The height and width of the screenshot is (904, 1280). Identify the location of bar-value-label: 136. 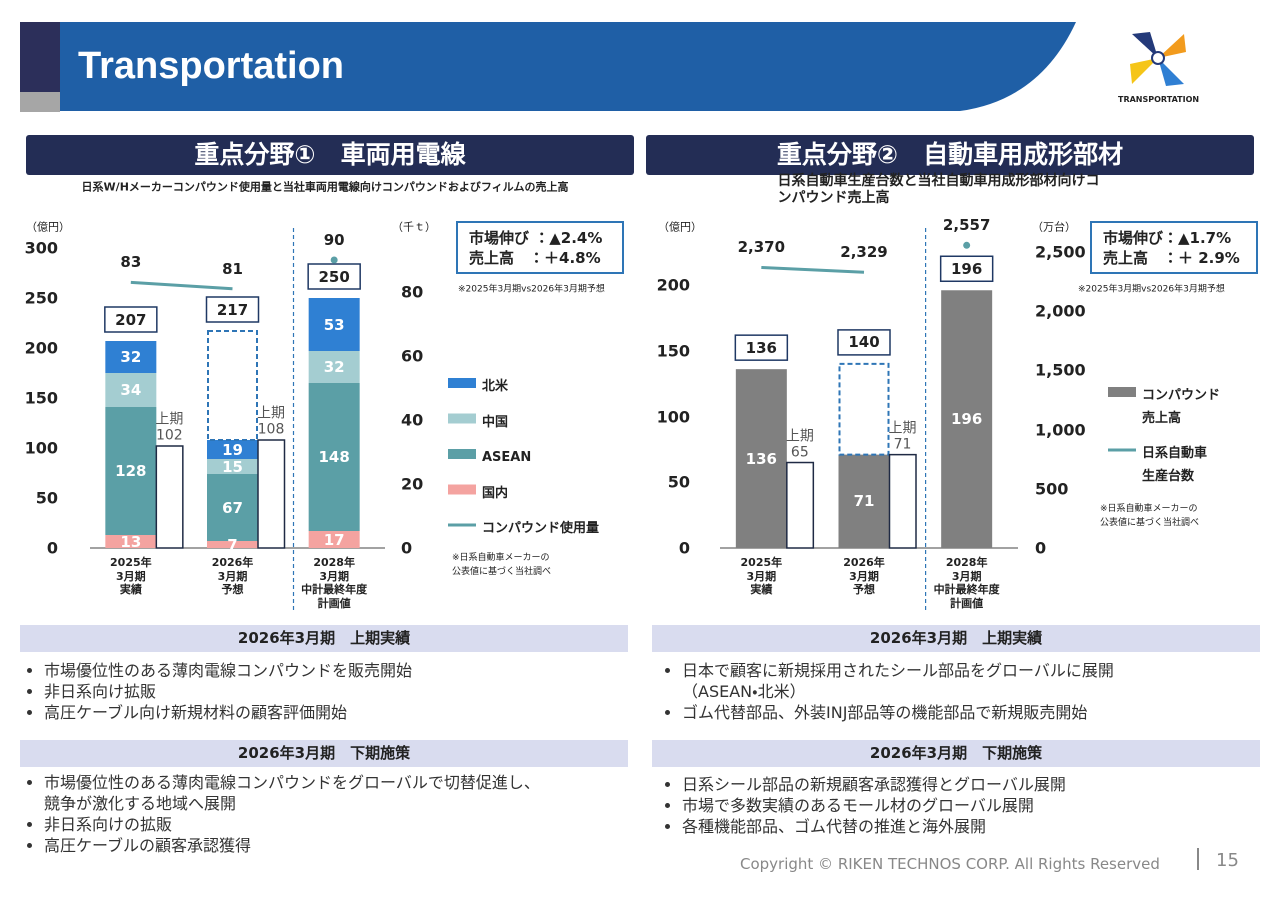
(761, 458).